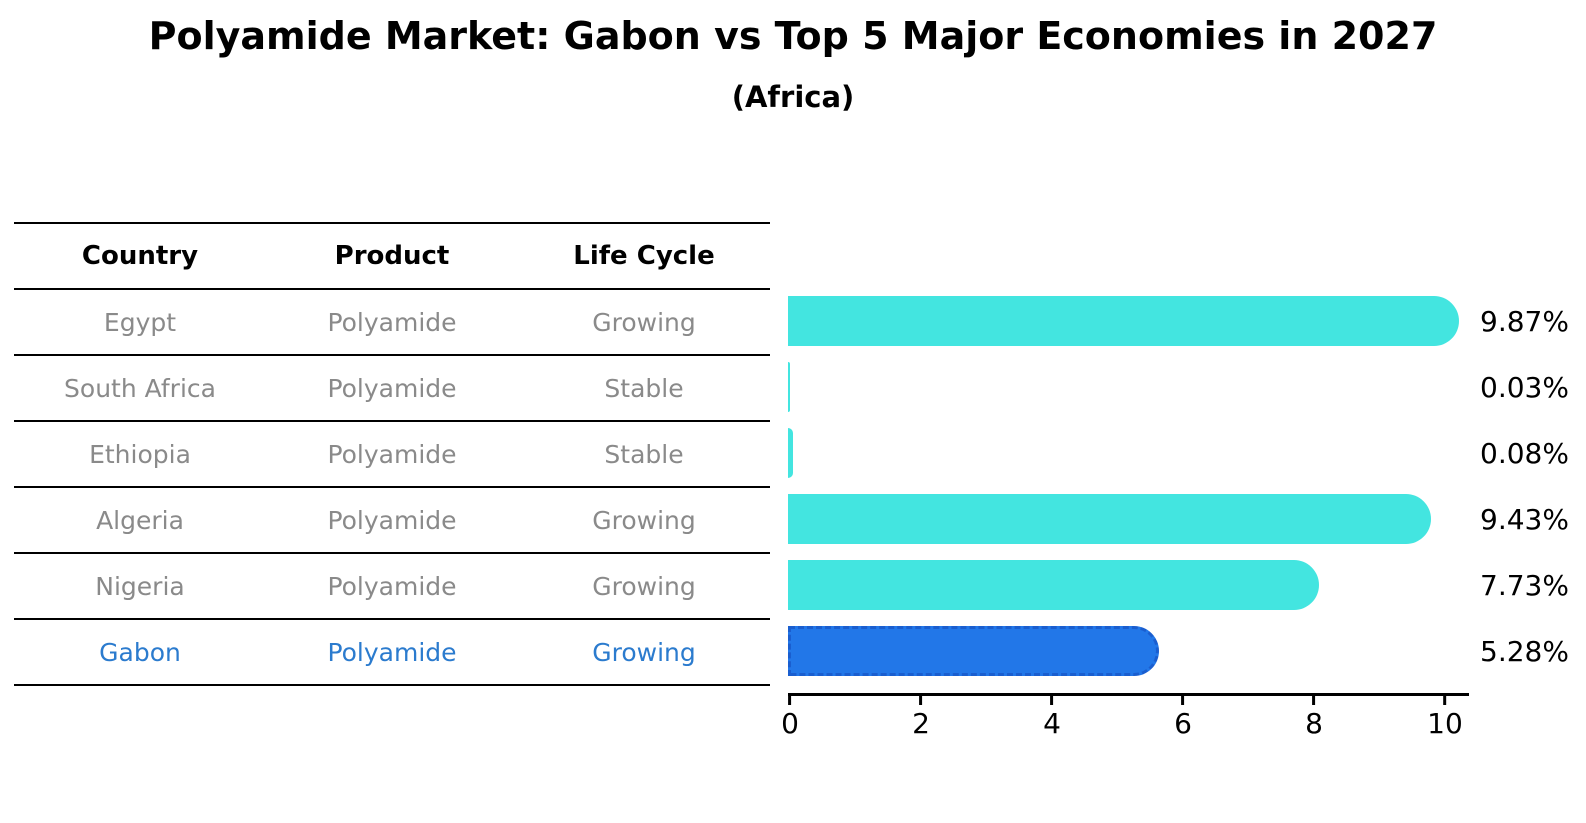 This screenshot has height=823, width=1586. I want to click on x-axis-ticks: 0 2 4 6 8 10, so click(1125, 721).